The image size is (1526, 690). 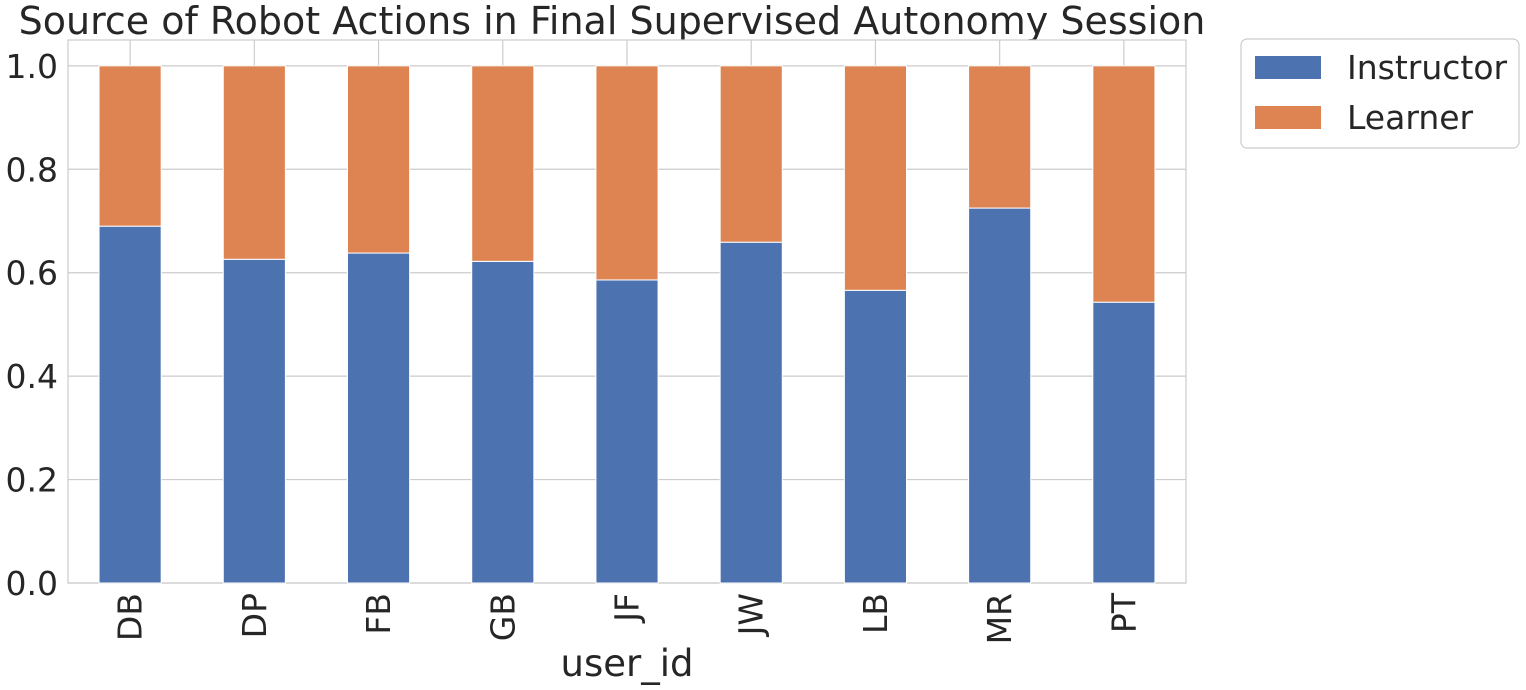 I want to click on y-tick-label: 0.8, so click(x=32, y=169).